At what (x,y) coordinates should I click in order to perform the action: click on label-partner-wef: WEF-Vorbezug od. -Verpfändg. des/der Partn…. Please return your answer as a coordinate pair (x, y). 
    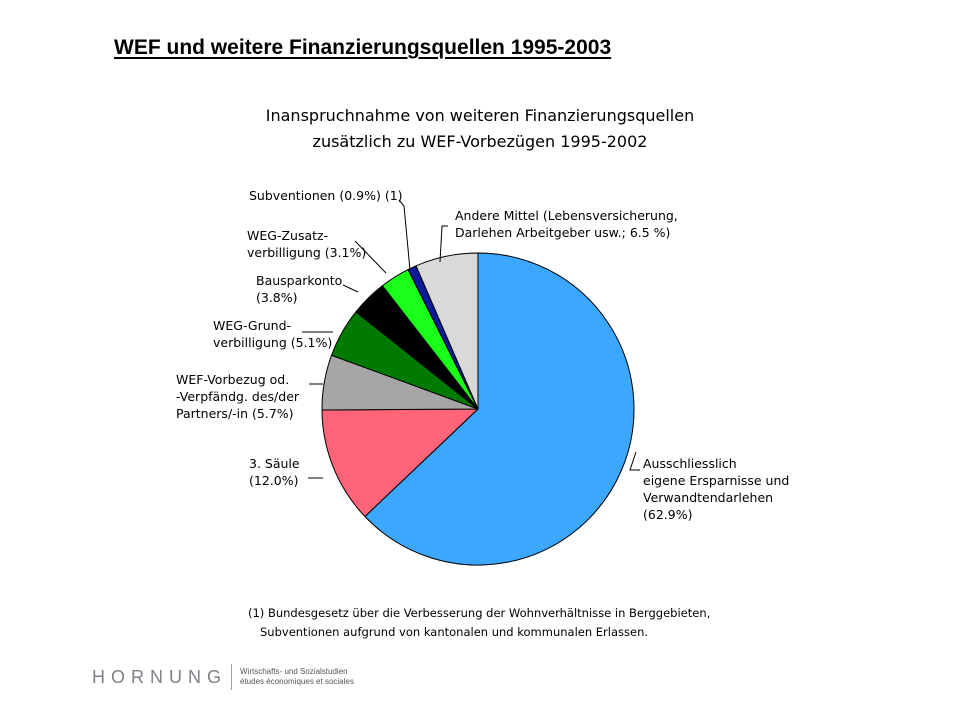
    Looking at the image, I should click on (238, 396).